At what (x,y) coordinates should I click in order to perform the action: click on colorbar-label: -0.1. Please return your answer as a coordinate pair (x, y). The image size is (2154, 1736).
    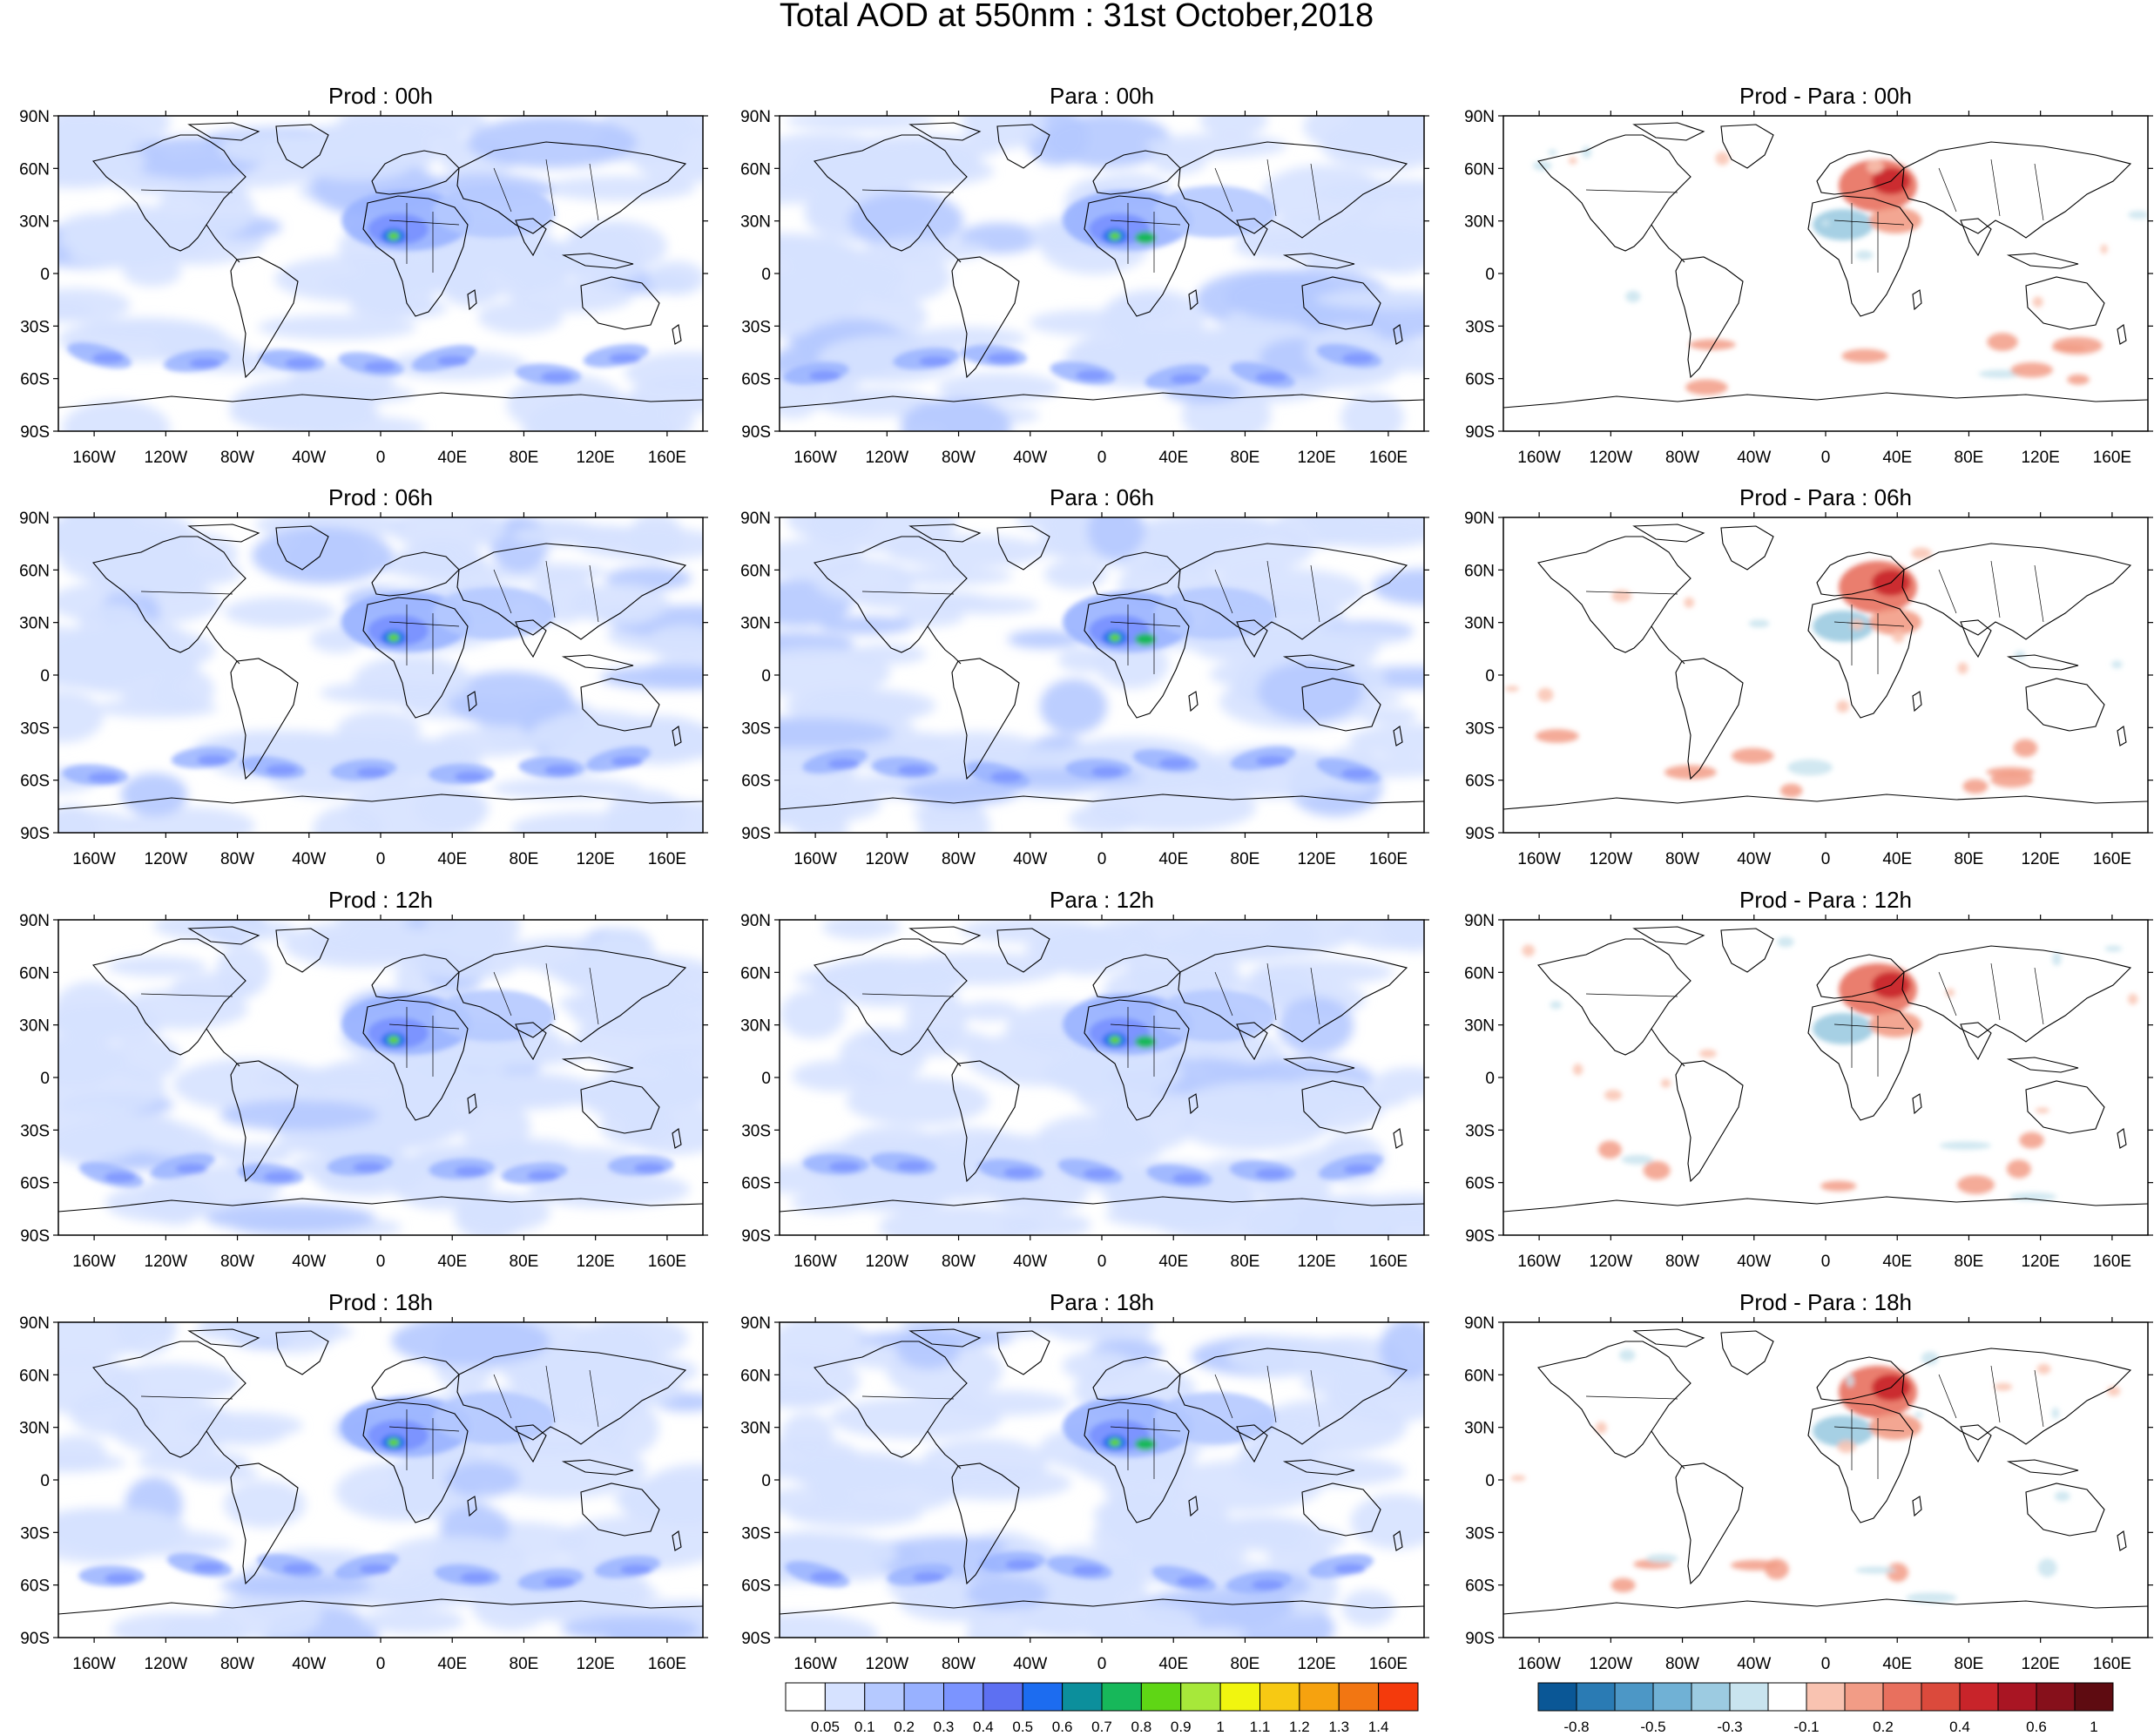
    Looking at the image, I should click on (1806, 1727).